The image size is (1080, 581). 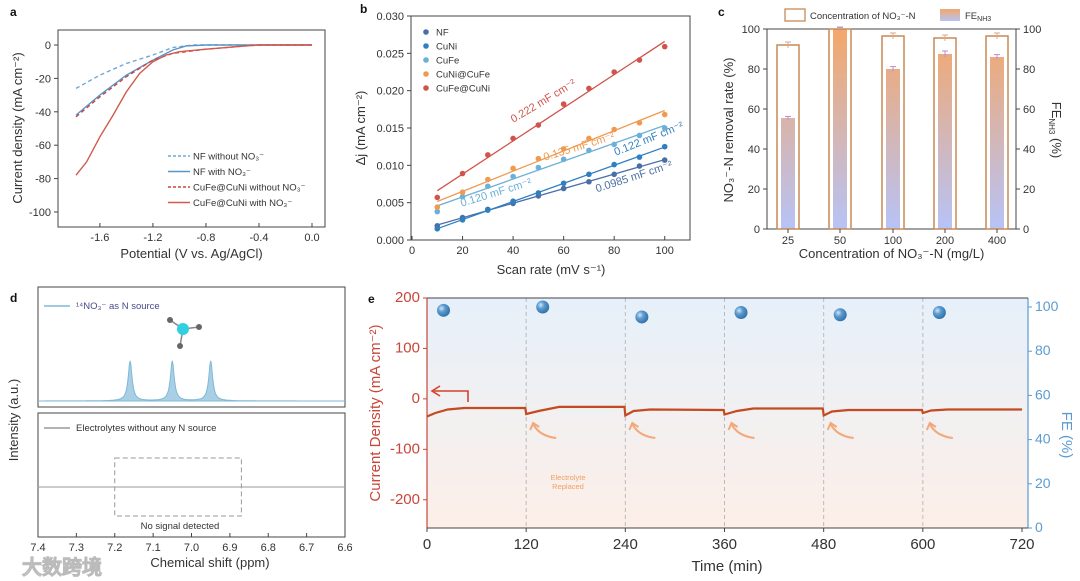 What do you see at coordinates (258, 238) in the screenshot?
I see `x-tick-label: -0.4` at bounding box center [258, 238].